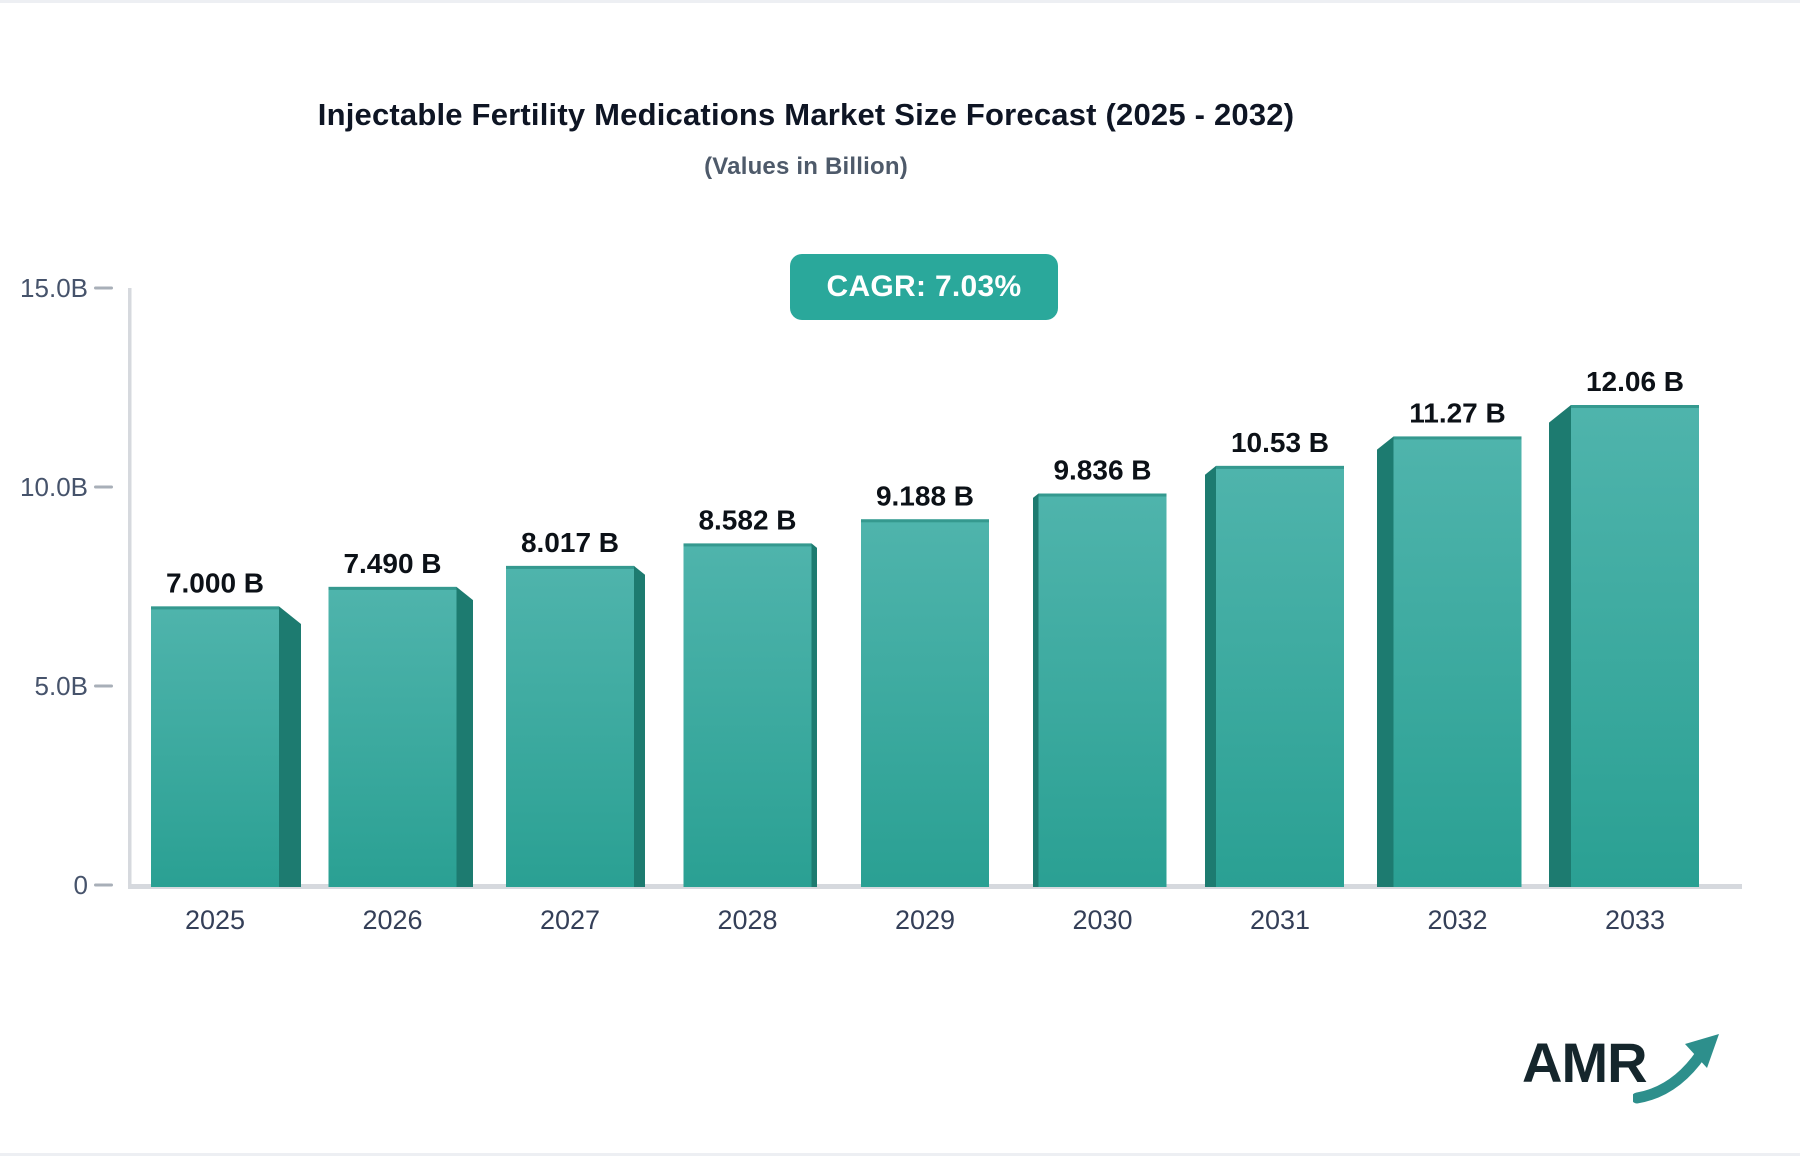  Describe the element at coordinates (1457, 661) in the screenshot. I see `bar-2032` at that location.